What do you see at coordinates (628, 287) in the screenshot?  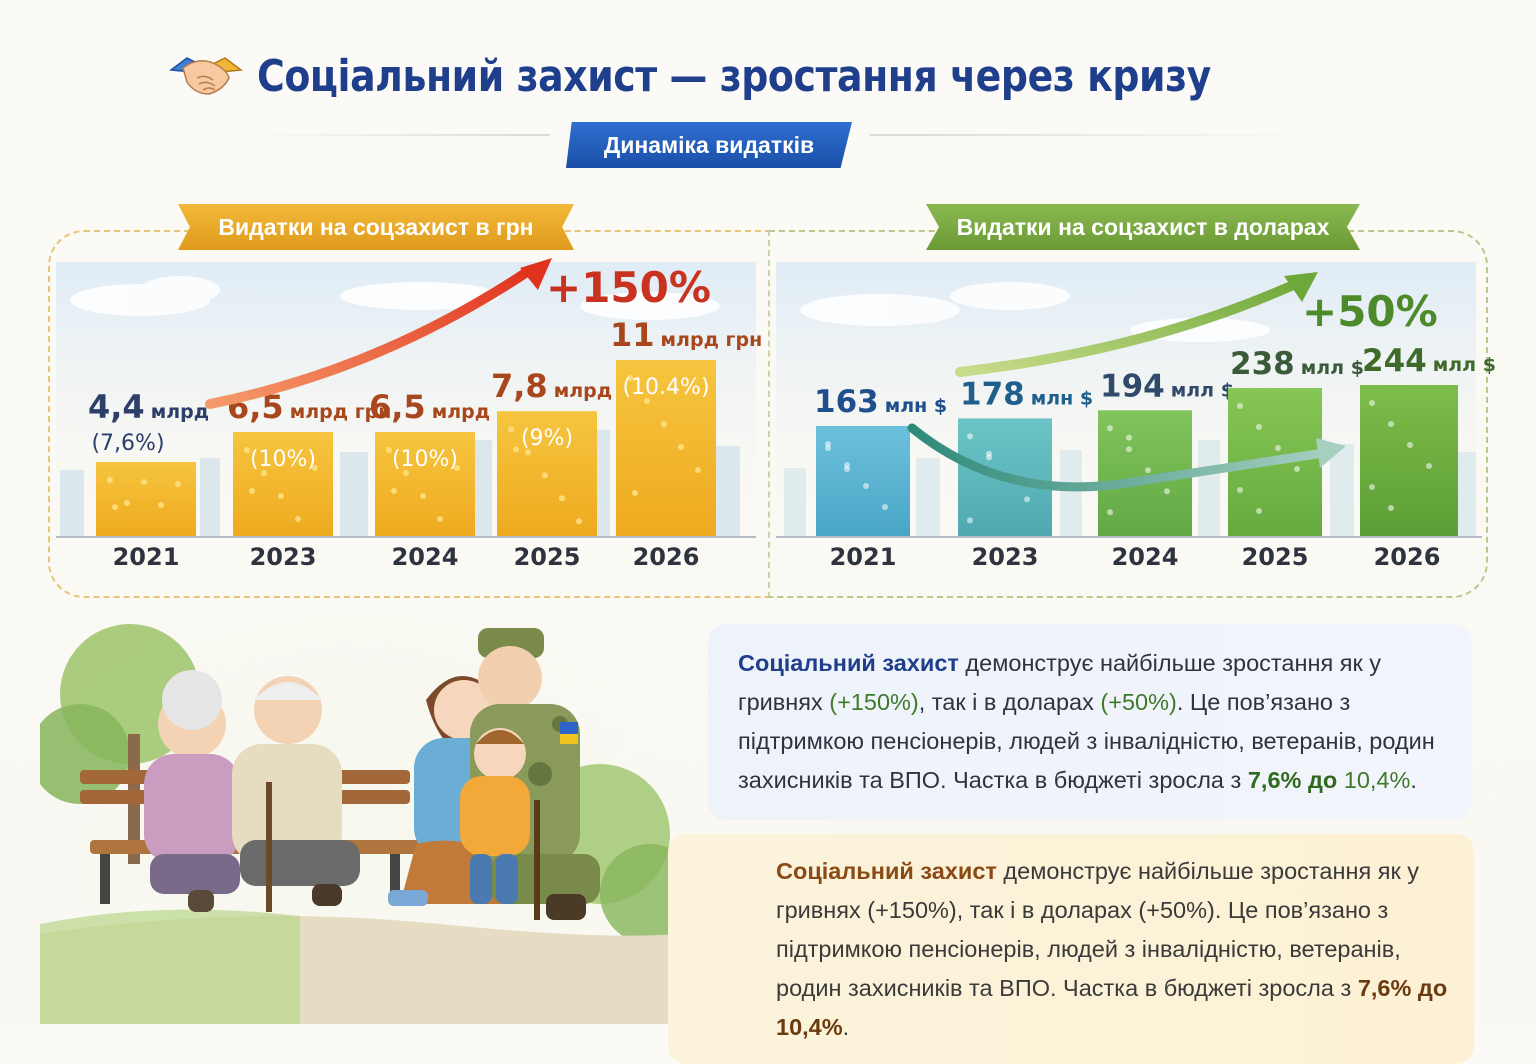 I see `growth-label-grn: +150%` at bounding box center [628, 287].